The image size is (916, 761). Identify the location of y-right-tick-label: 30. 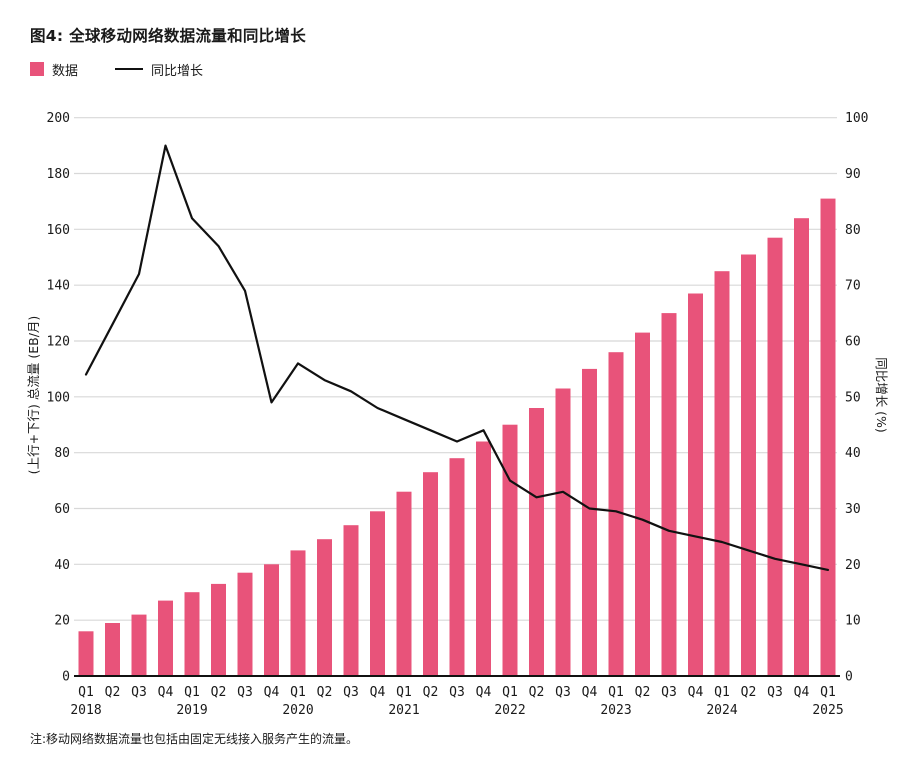
(853, 509).